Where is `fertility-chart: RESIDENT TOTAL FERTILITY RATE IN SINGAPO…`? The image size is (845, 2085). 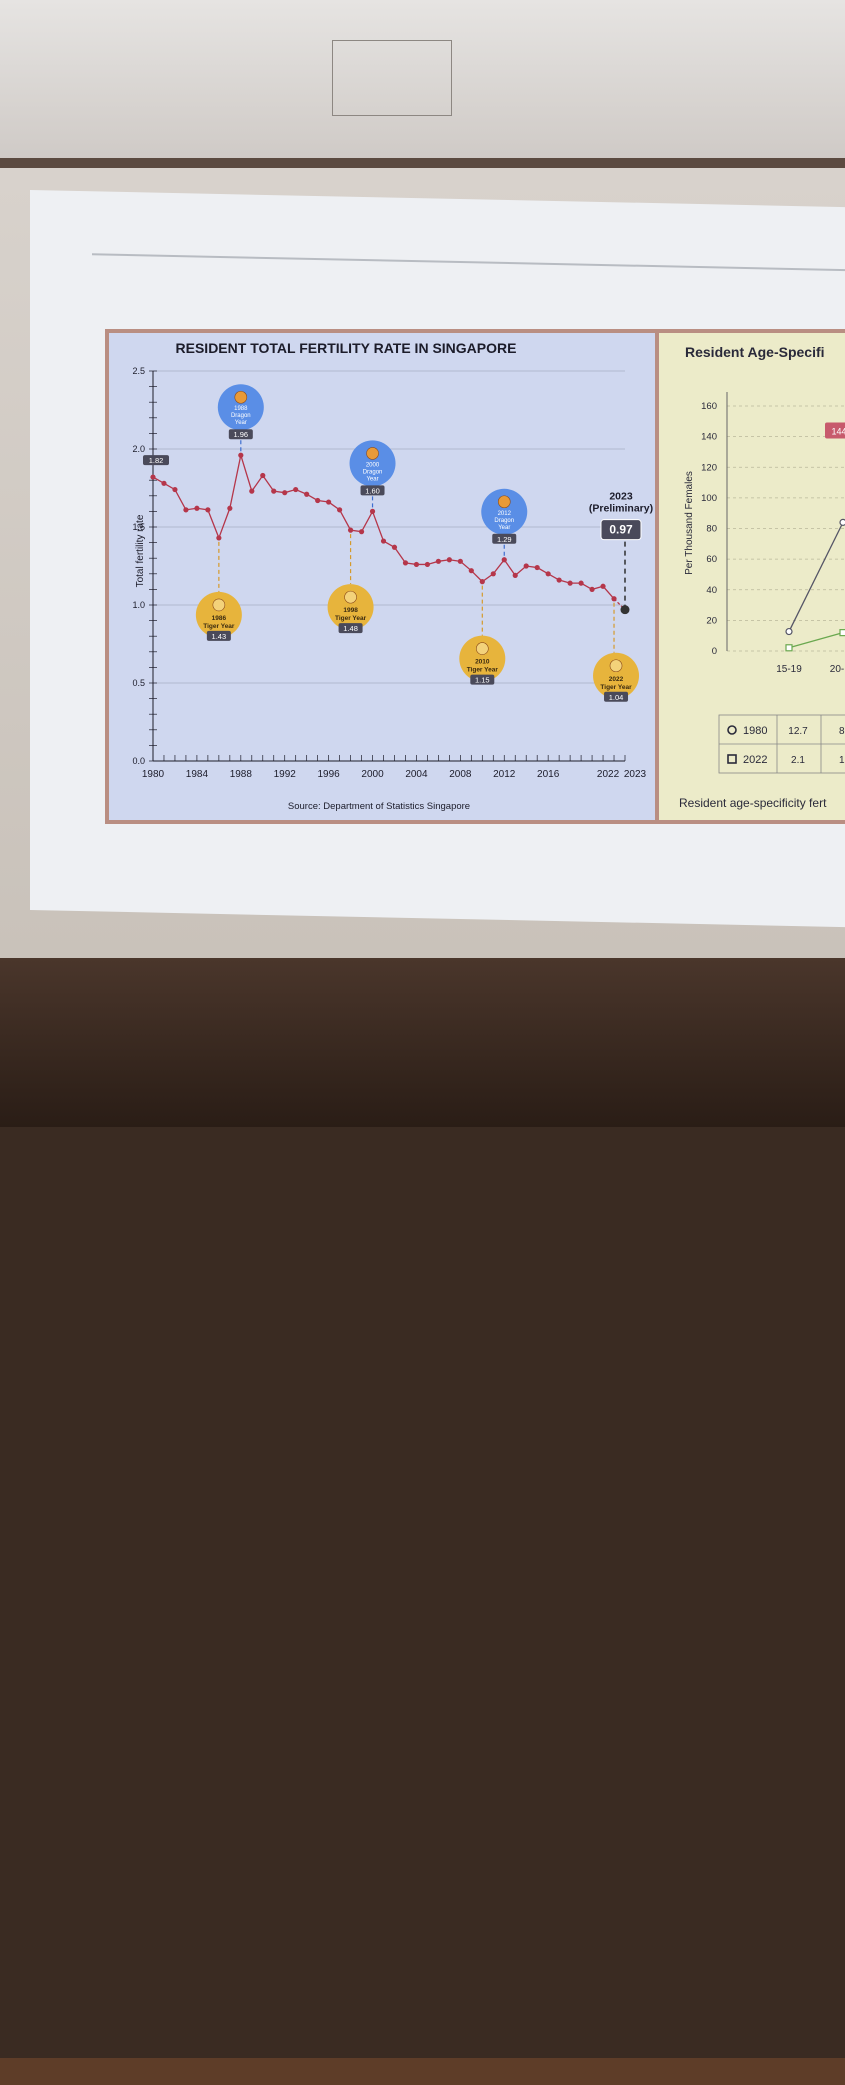
fertility-chart: RESIDENT TOTAL FERTILITY RATE IN SINGAPO… is located at coordinates (392, 576).